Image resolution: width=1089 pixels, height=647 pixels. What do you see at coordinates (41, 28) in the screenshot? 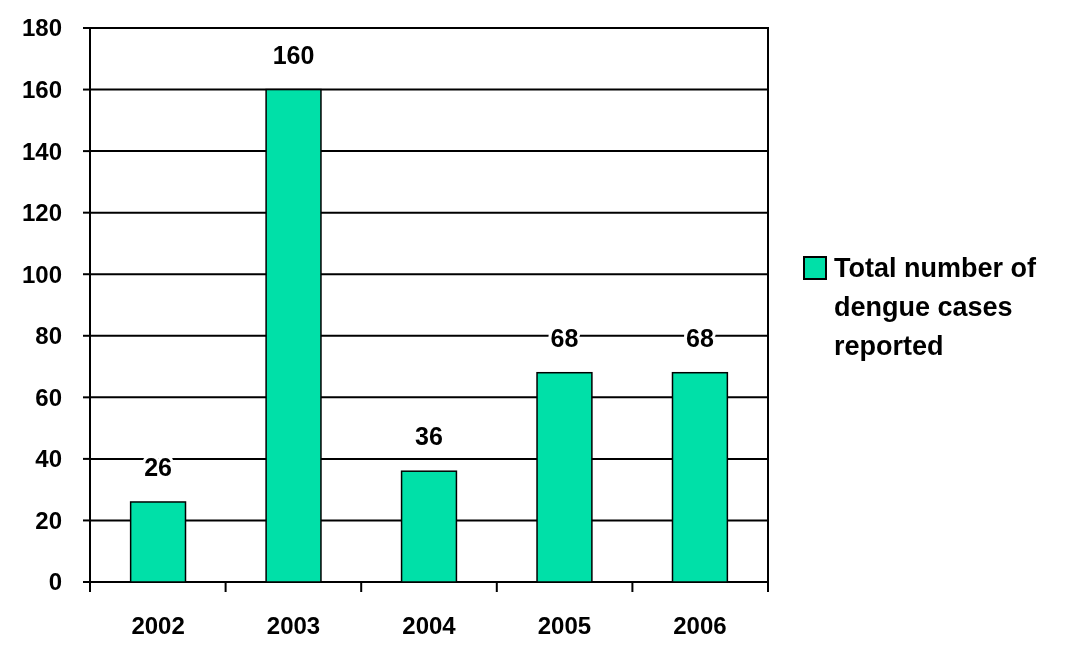
I see `y-tick-label: 180` at bounding box center [41, 28].